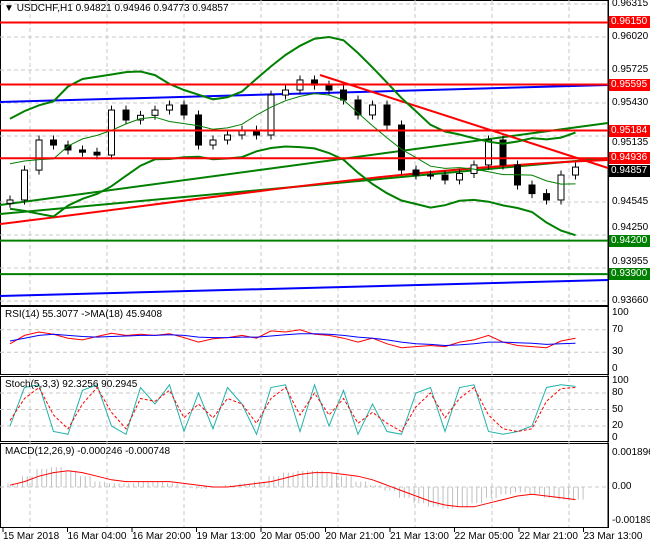 Image resolution: width=650 pixels, height=550 pixels. What do you see at coordinates (615, 437) in the screenshot?
I see `stoch-axis-label: 0` at bounding box center [615, 437].